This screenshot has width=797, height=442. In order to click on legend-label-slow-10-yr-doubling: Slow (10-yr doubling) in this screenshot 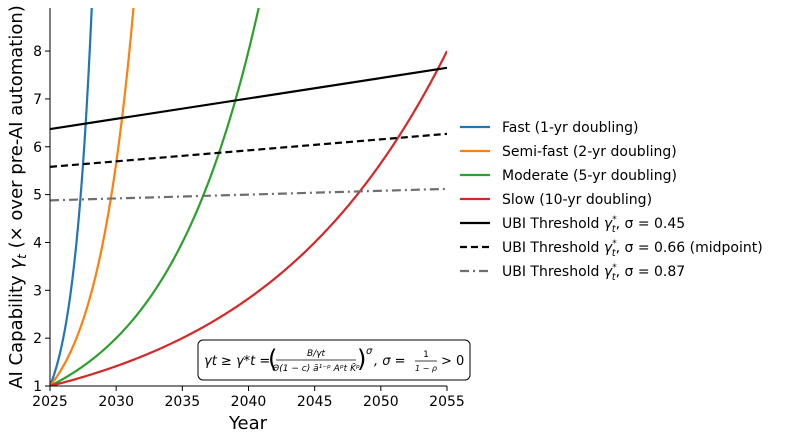, I will do `click(577, 200)`.